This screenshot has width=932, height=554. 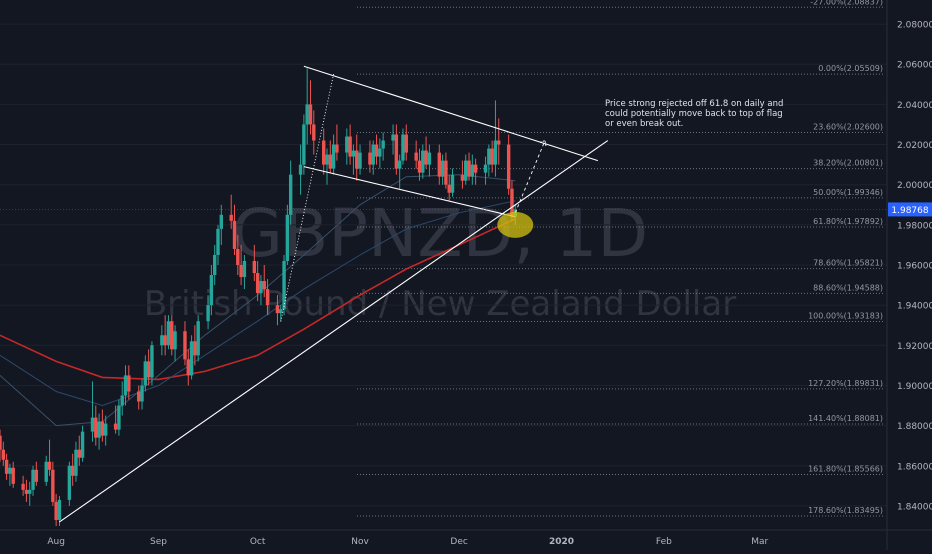 What do you see at coordinates (845, 418) in the screenshot?
I see `fib-label: 141.40%(1.88081)` at bounding box center [845, 418].